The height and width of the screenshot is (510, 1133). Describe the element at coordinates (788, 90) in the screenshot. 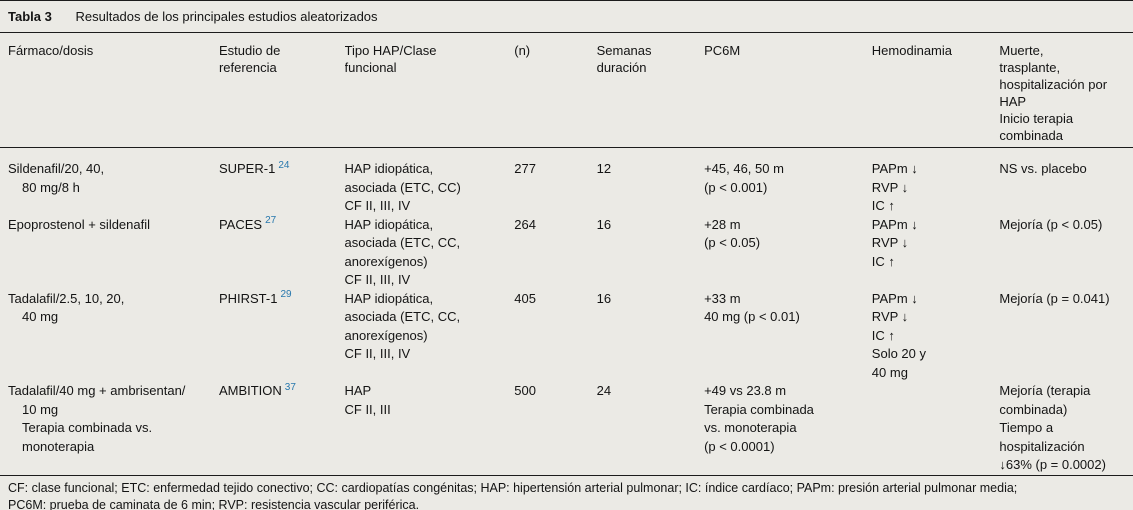

I see `column-header-pc6m: PC6M` at that location.